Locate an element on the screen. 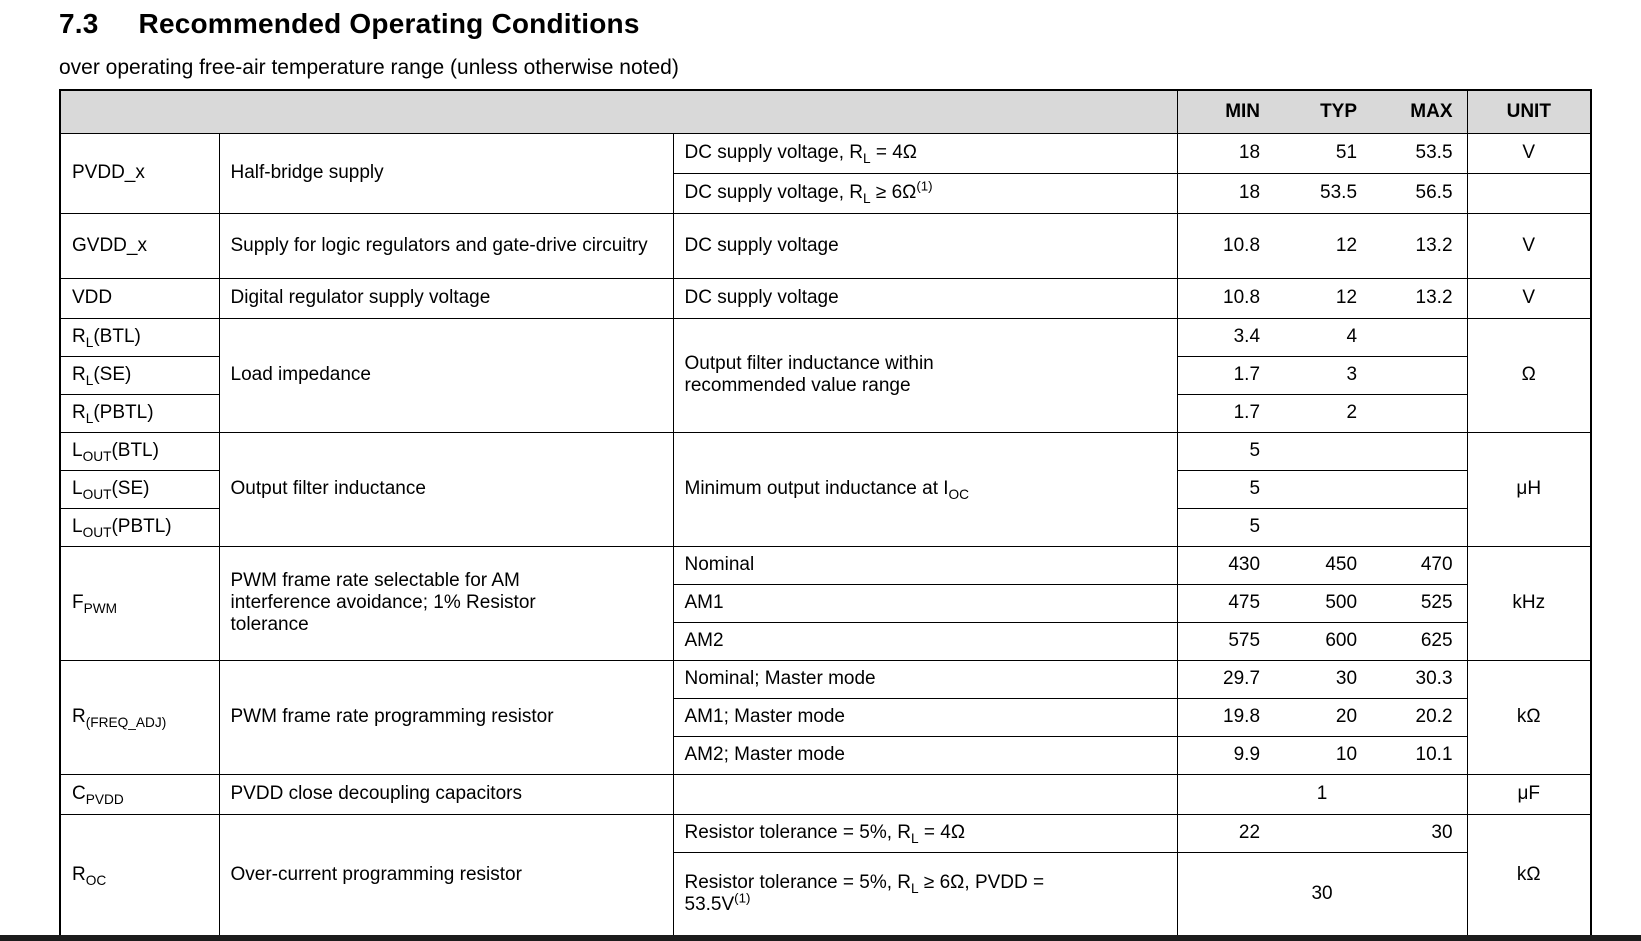 The image size is (1641, 941). description-cell: Load impedance is located at coordinates (446, 375).